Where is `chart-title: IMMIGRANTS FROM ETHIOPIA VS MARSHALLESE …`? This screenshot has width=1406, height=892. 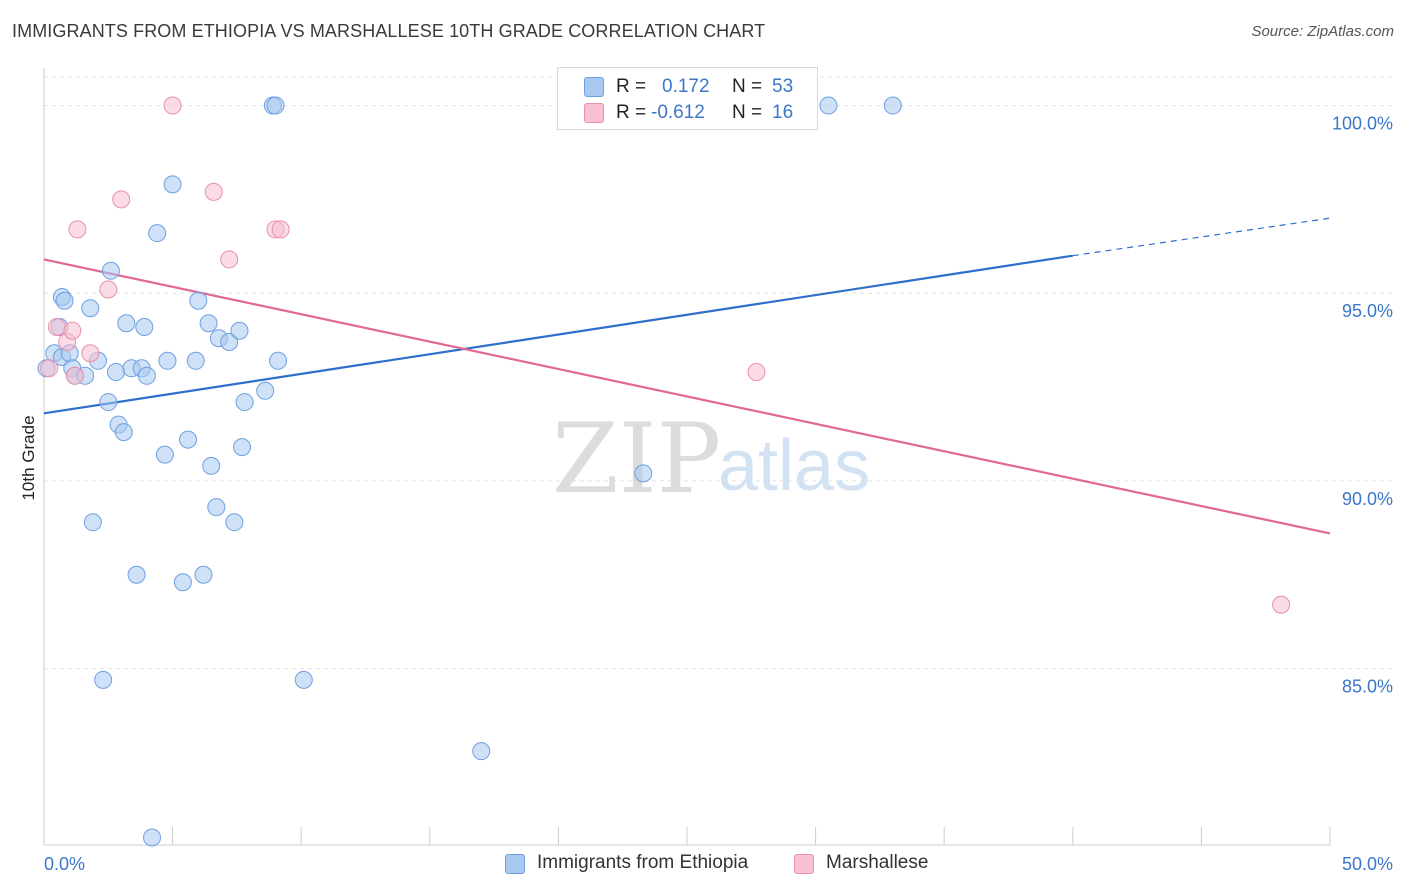 chart-title: IMMIGRANTS FROM ETHIOPIA VS MARSHALLESE … is located at coordinates (389, 31).